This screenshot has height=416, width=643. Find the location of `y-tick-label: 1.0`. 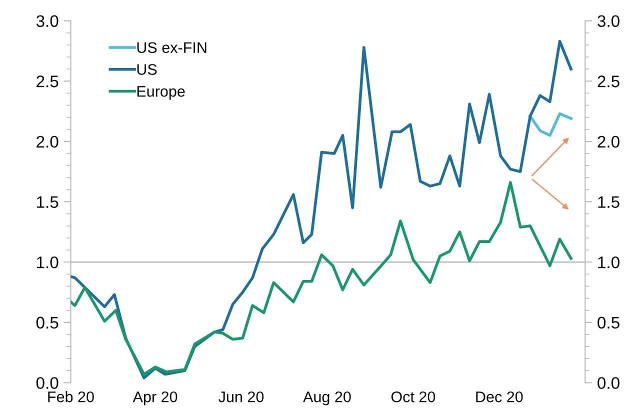

y-tick-label: 1.0 is located at coordinates (47, 262).